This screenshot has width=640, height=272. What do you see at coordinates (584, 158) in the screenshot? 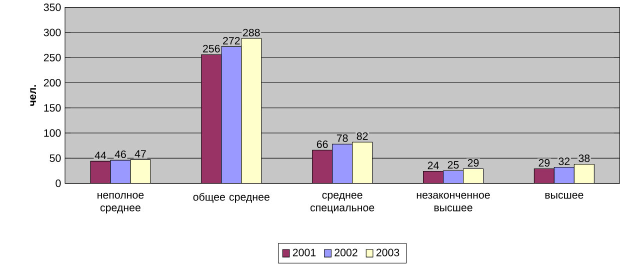
I see `data-label: 38` at bounding box center [584, 158].